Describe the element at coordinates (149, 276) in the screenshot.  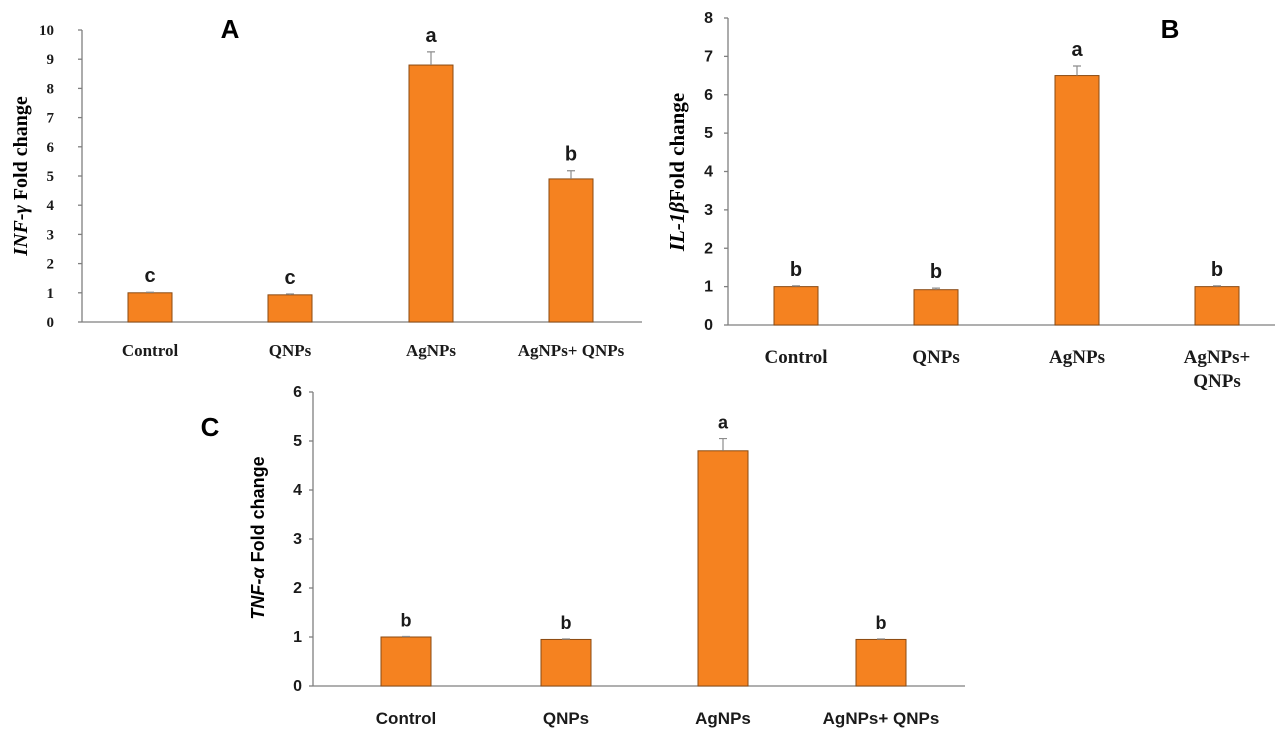
I see `significance-letter-a-0: c` at that location.